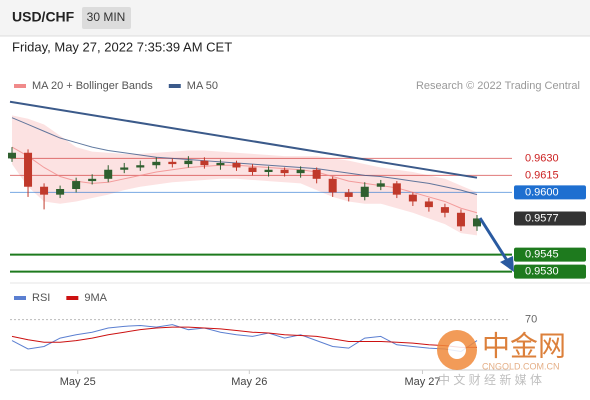 The height and width of the screenshot is (400, 590). Describe the element at coordinates (542, 192) in the screenshot. I see `level-label: 0.9600` at that location.